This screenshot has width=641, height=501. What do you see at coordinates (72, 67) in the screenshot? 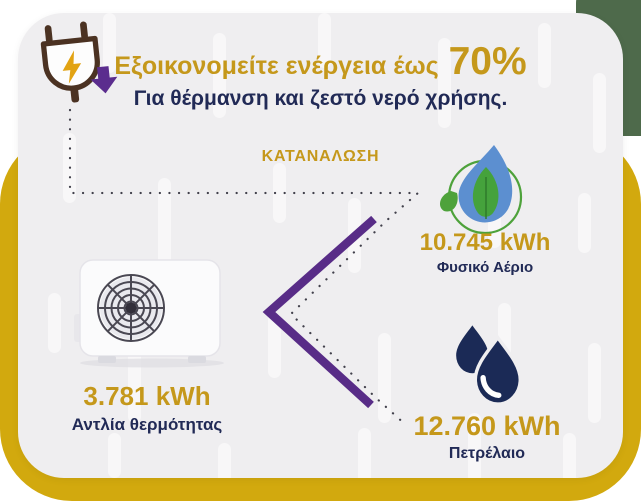
I see `lightning-icon` at bounding box center [72, 67].